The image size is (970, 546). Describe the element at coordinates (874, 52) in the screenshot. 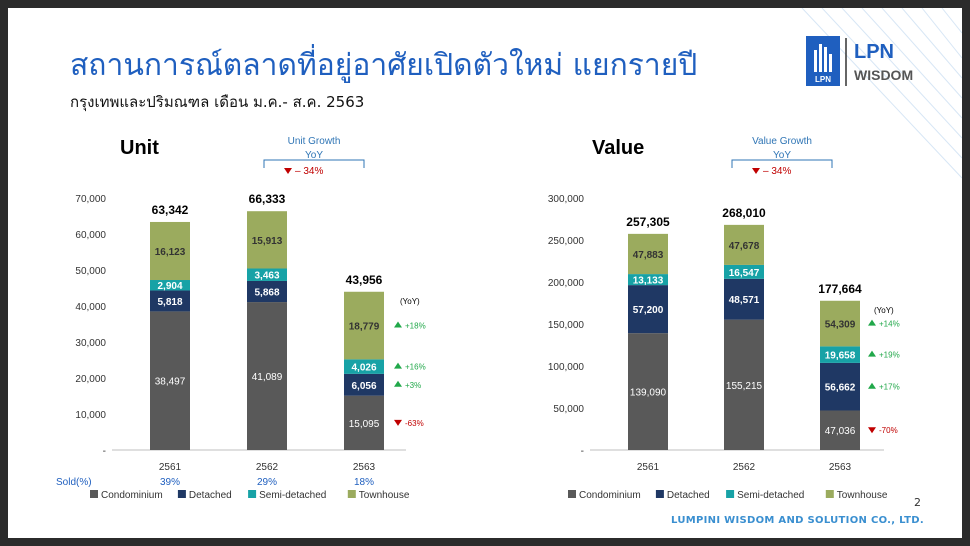

I see `logo-brand-top: LPN` at that location.